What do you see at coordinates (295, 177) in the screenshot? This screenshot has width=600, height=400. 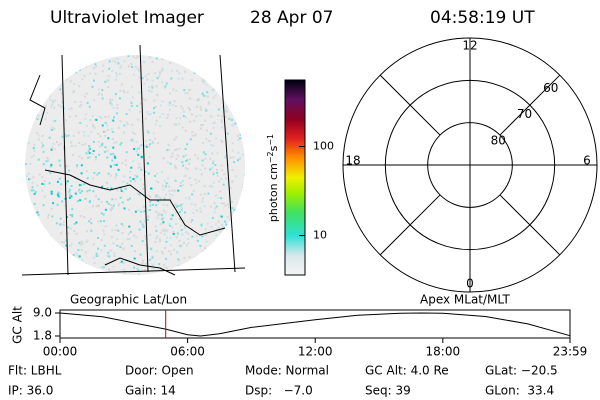 I see `colorbar` at bounding box center [295, 177].